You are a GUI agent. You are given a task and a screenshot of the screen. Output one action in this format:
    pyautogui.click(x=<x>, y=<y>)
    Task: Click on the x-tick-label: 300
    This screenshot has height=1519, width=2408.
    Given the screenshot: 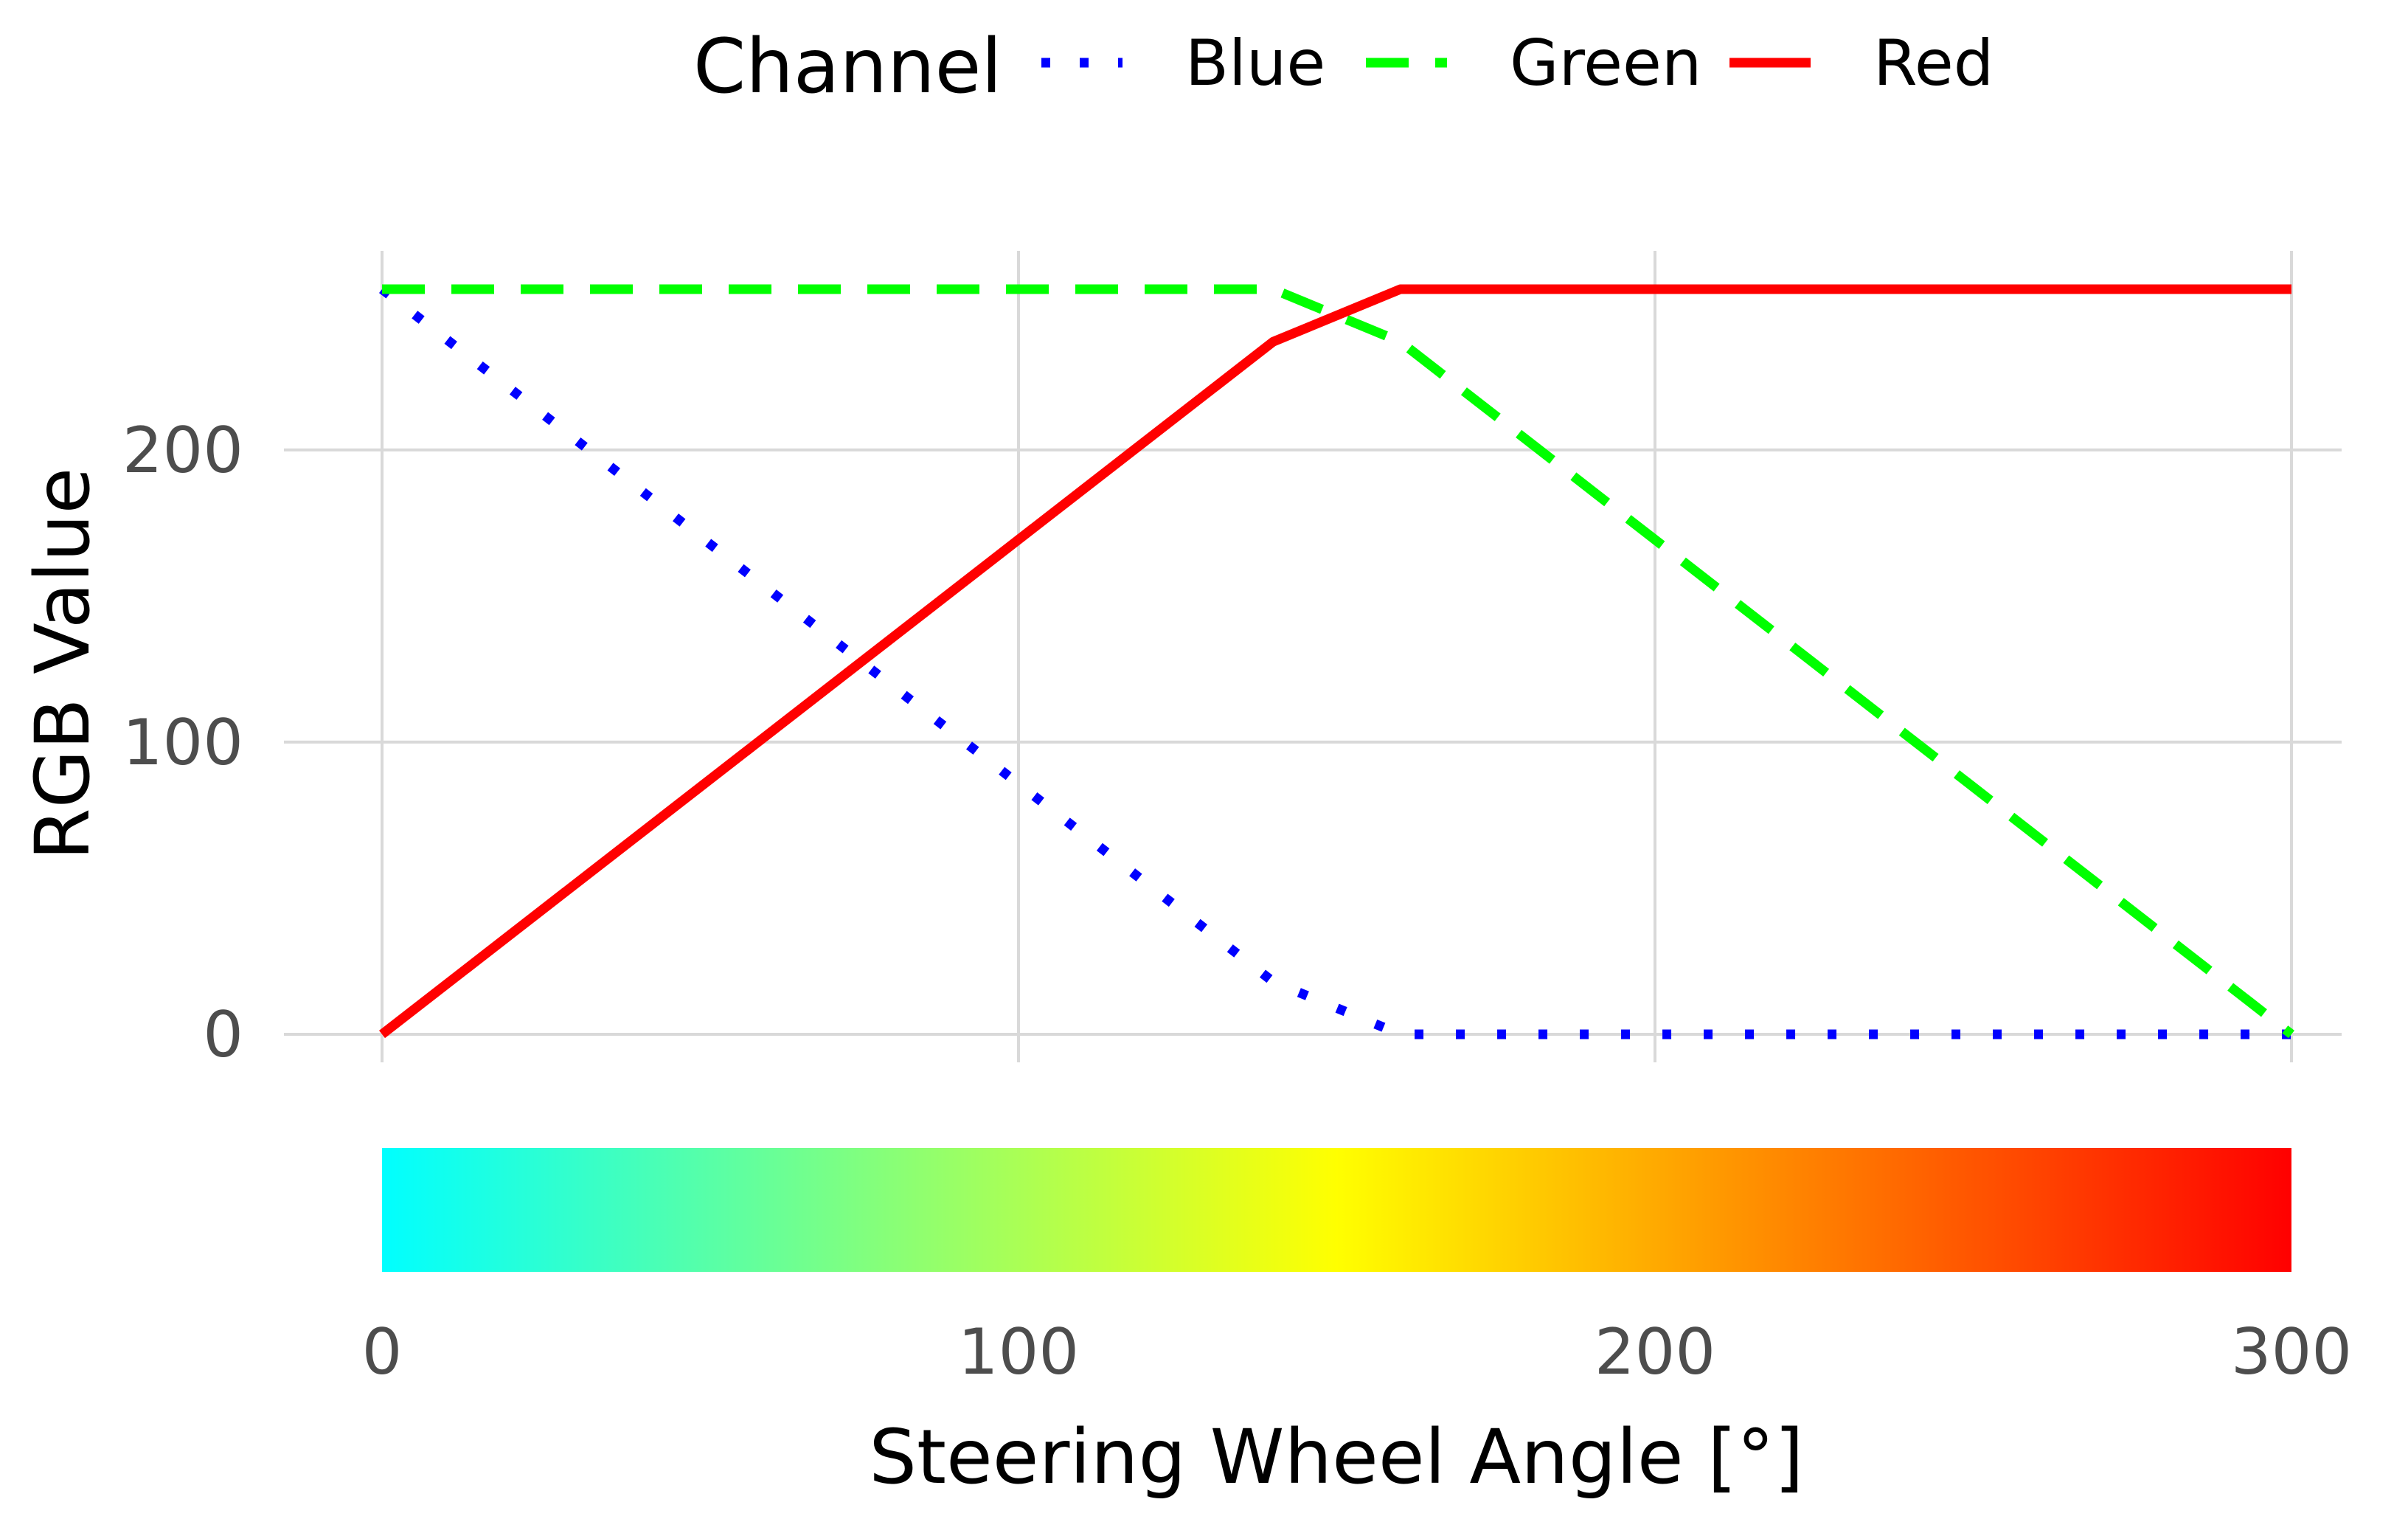 What is the action you would take?
    pyautogui.click(x=2291, y=1352)
    